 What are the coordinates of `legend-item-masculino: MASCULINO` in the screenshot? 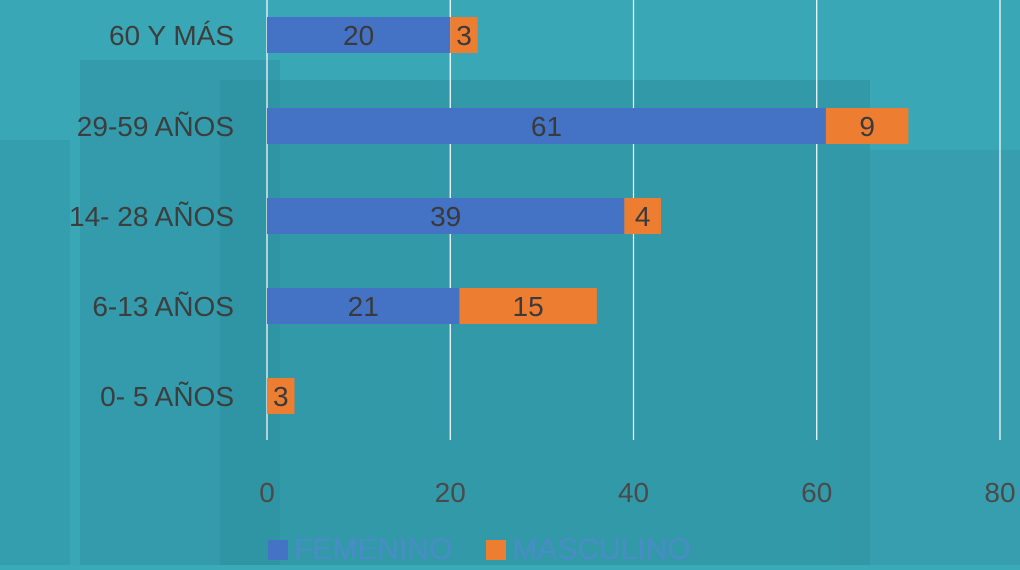 It's located at (588, 550).